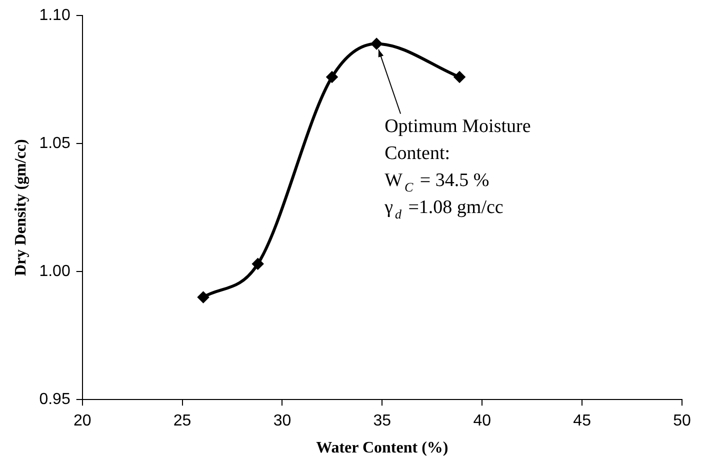  What do you see at coordinates (482, 421) in the screenshot?
I see `x-tick-label: 40` at bounding box center [482, 421].